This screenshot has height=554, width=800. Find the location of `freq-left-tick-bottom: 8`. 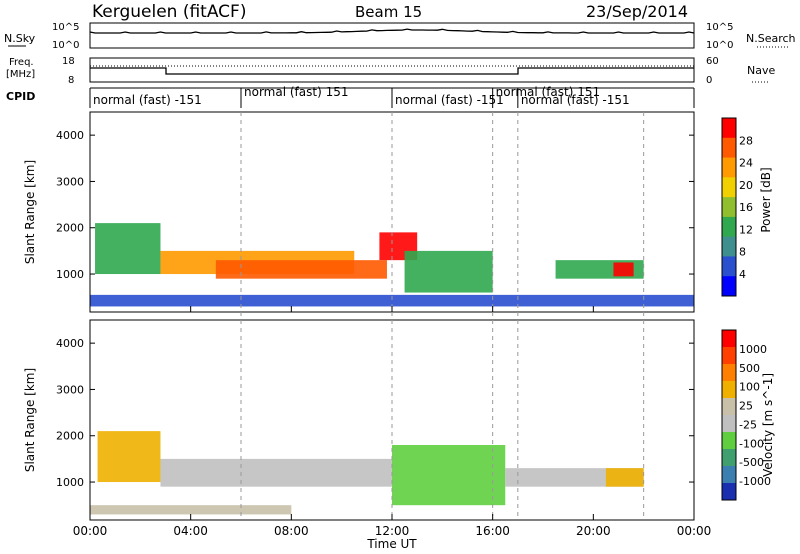

freq-left-tick-bottom: 8 is located at coordinates (71, 80).